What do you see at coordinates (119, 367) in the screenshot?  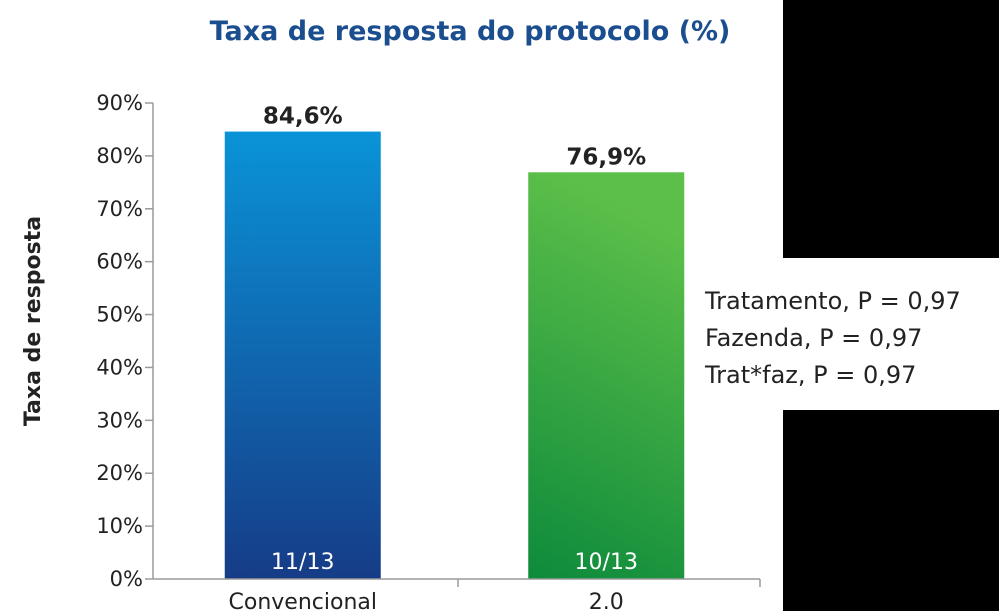 I see `y-tick-label: 40%` at bounding box center [119, 367].